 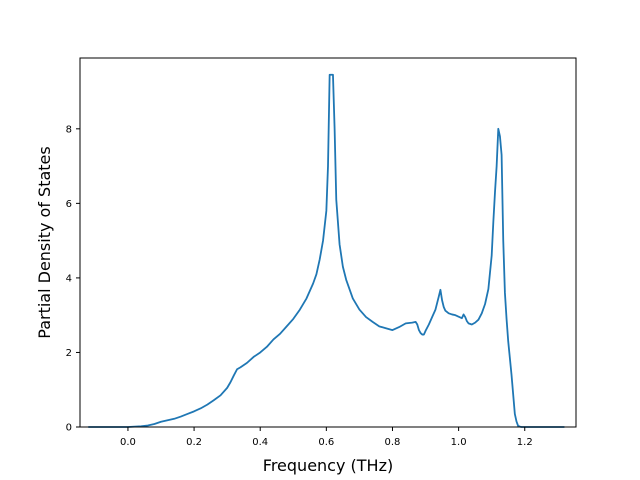 What do you see at coordinates (393, 442) in the screenshot?
I see `x-tick-label: 0.8` at bounding box center [393, 442].